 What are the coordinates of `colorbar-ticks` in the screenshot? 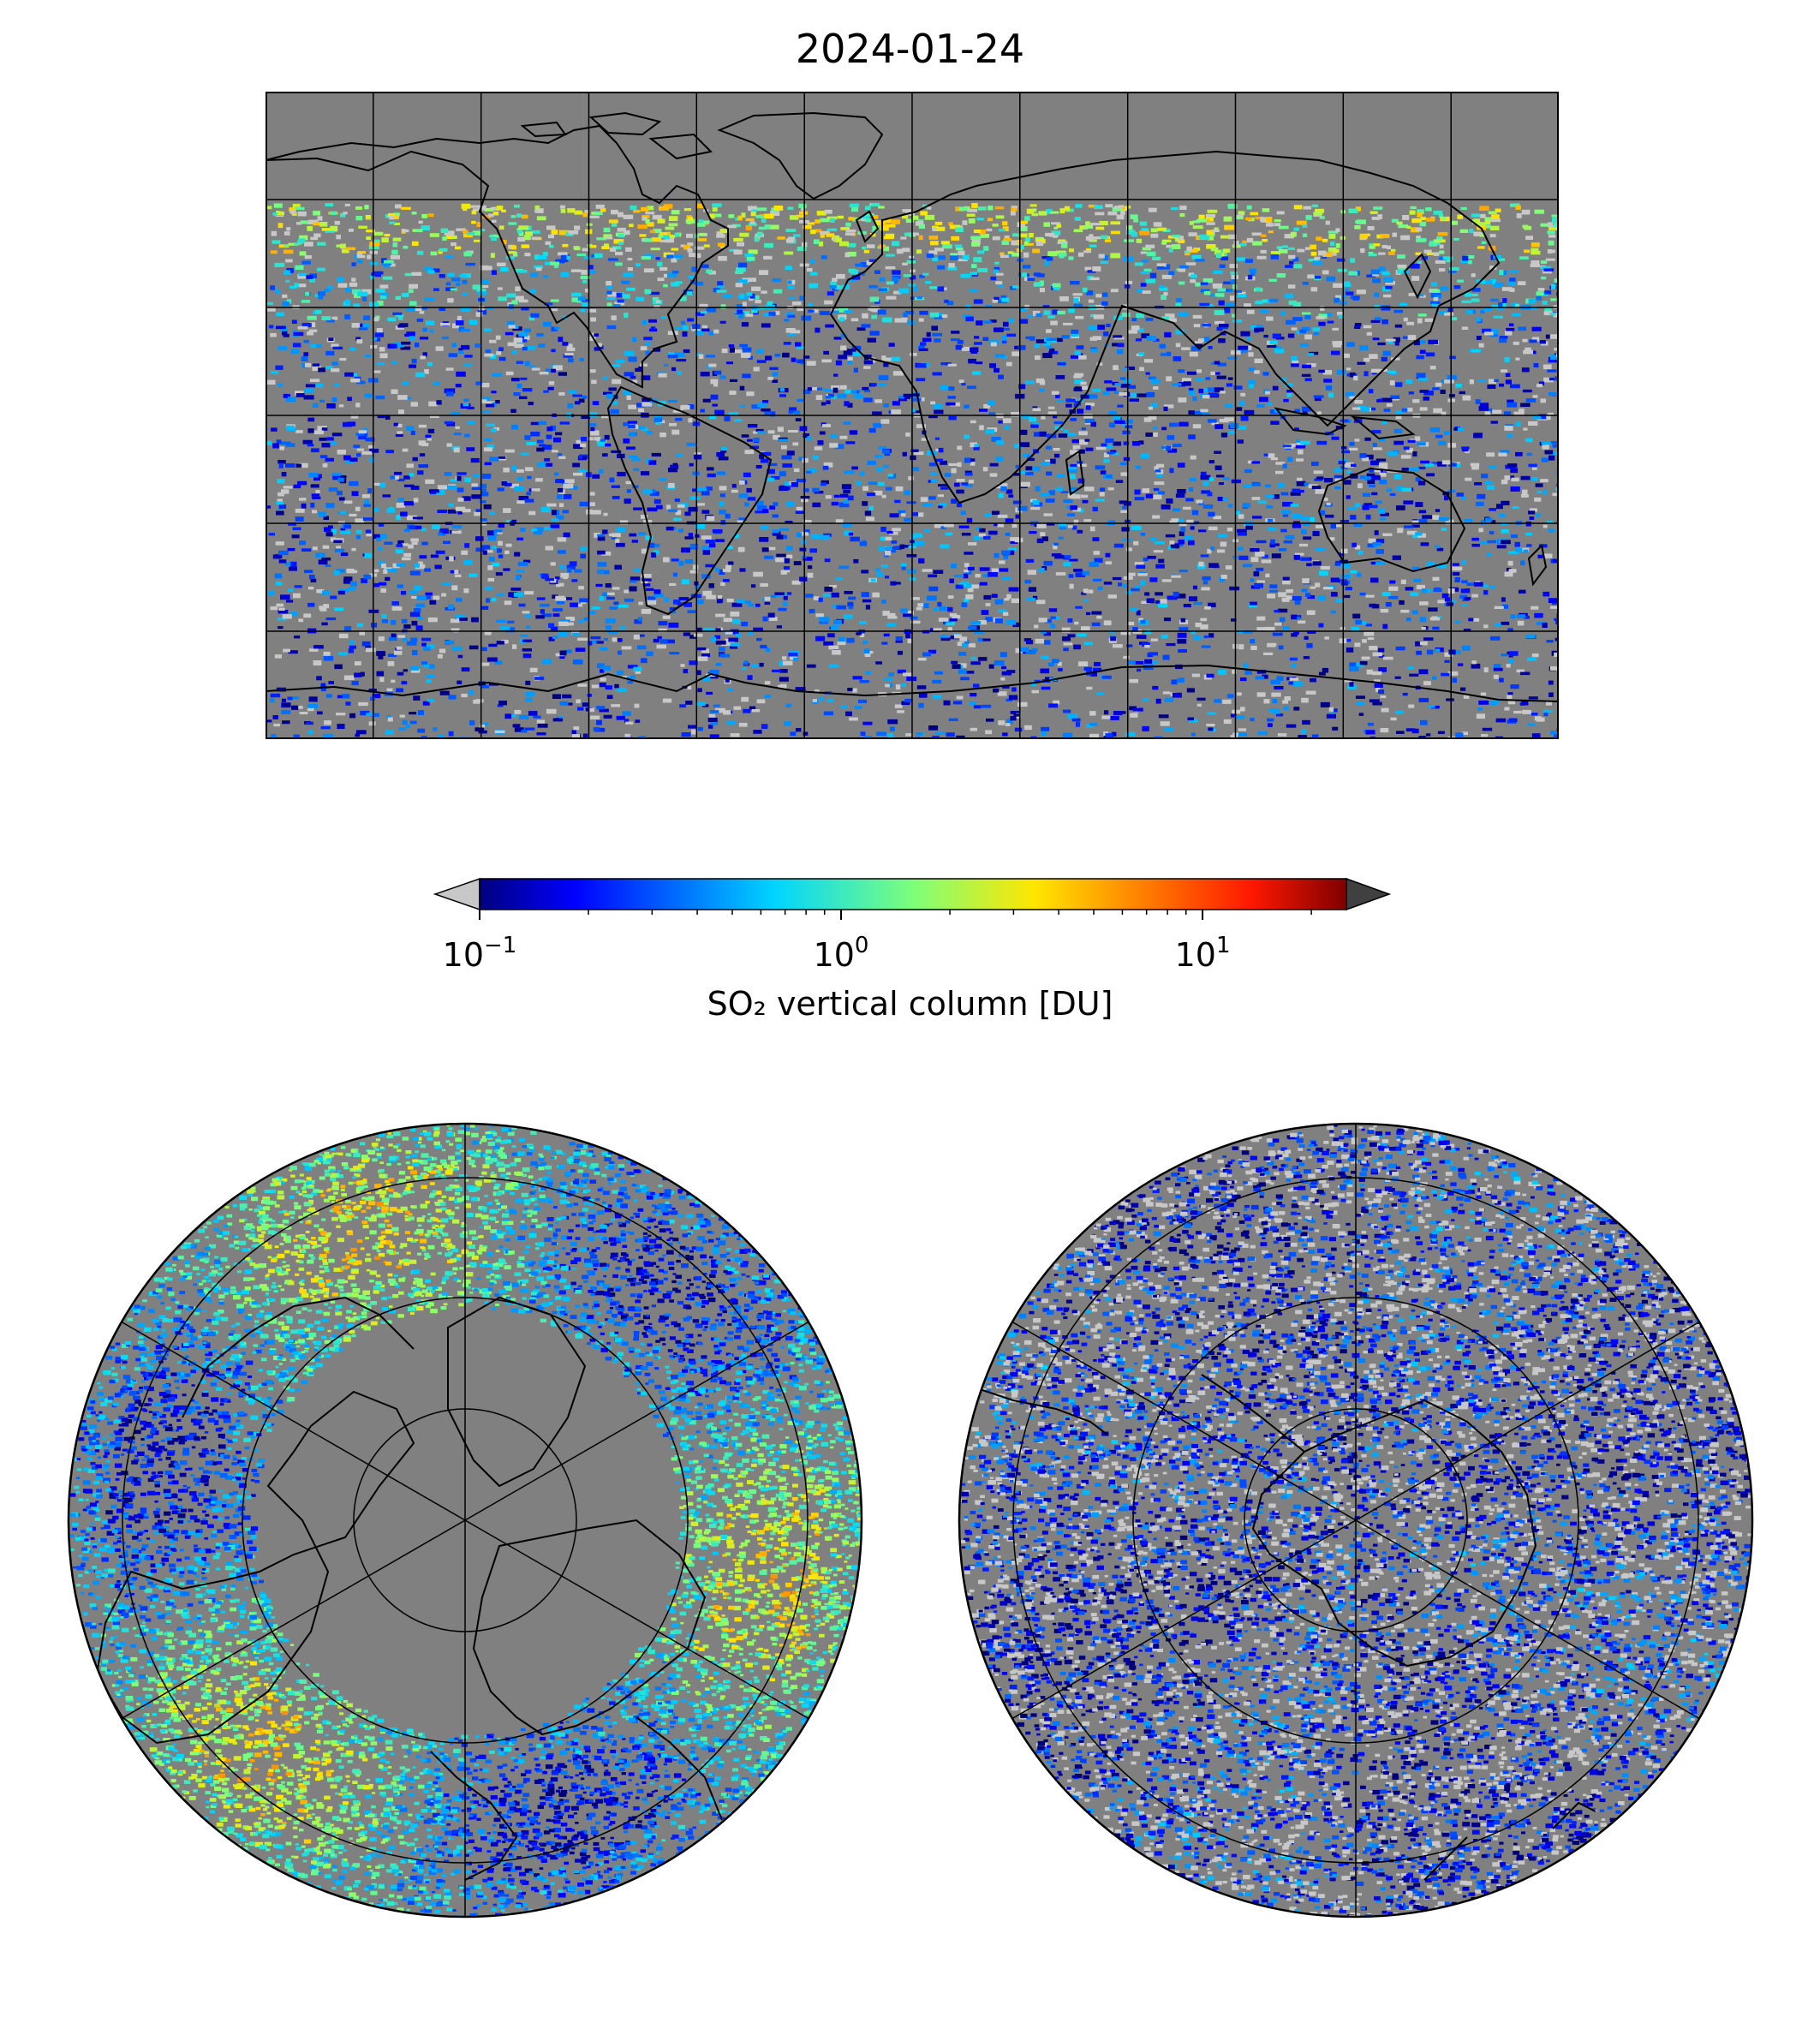 It's located at (896, 915).